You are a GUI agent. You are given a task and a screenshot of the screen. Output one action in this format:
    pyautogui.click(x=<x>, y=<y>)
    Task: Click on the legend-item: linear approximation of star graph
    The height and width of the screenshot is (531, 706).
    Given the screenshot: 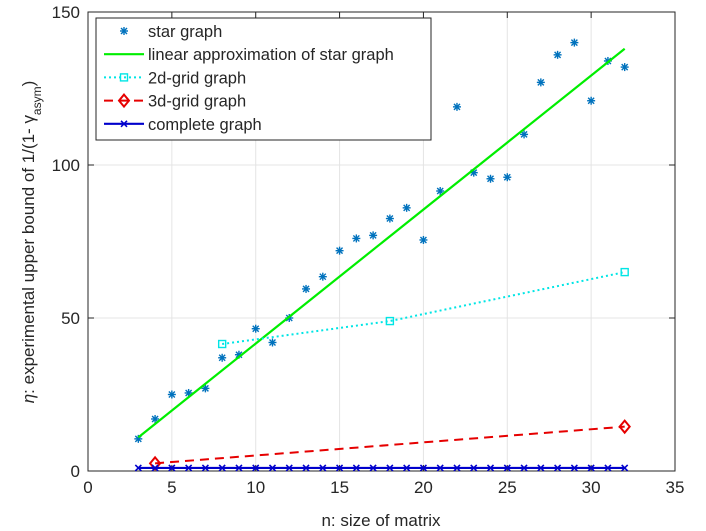 What is the action you would take?
    pyautogui.click(x=249, y=55)
    